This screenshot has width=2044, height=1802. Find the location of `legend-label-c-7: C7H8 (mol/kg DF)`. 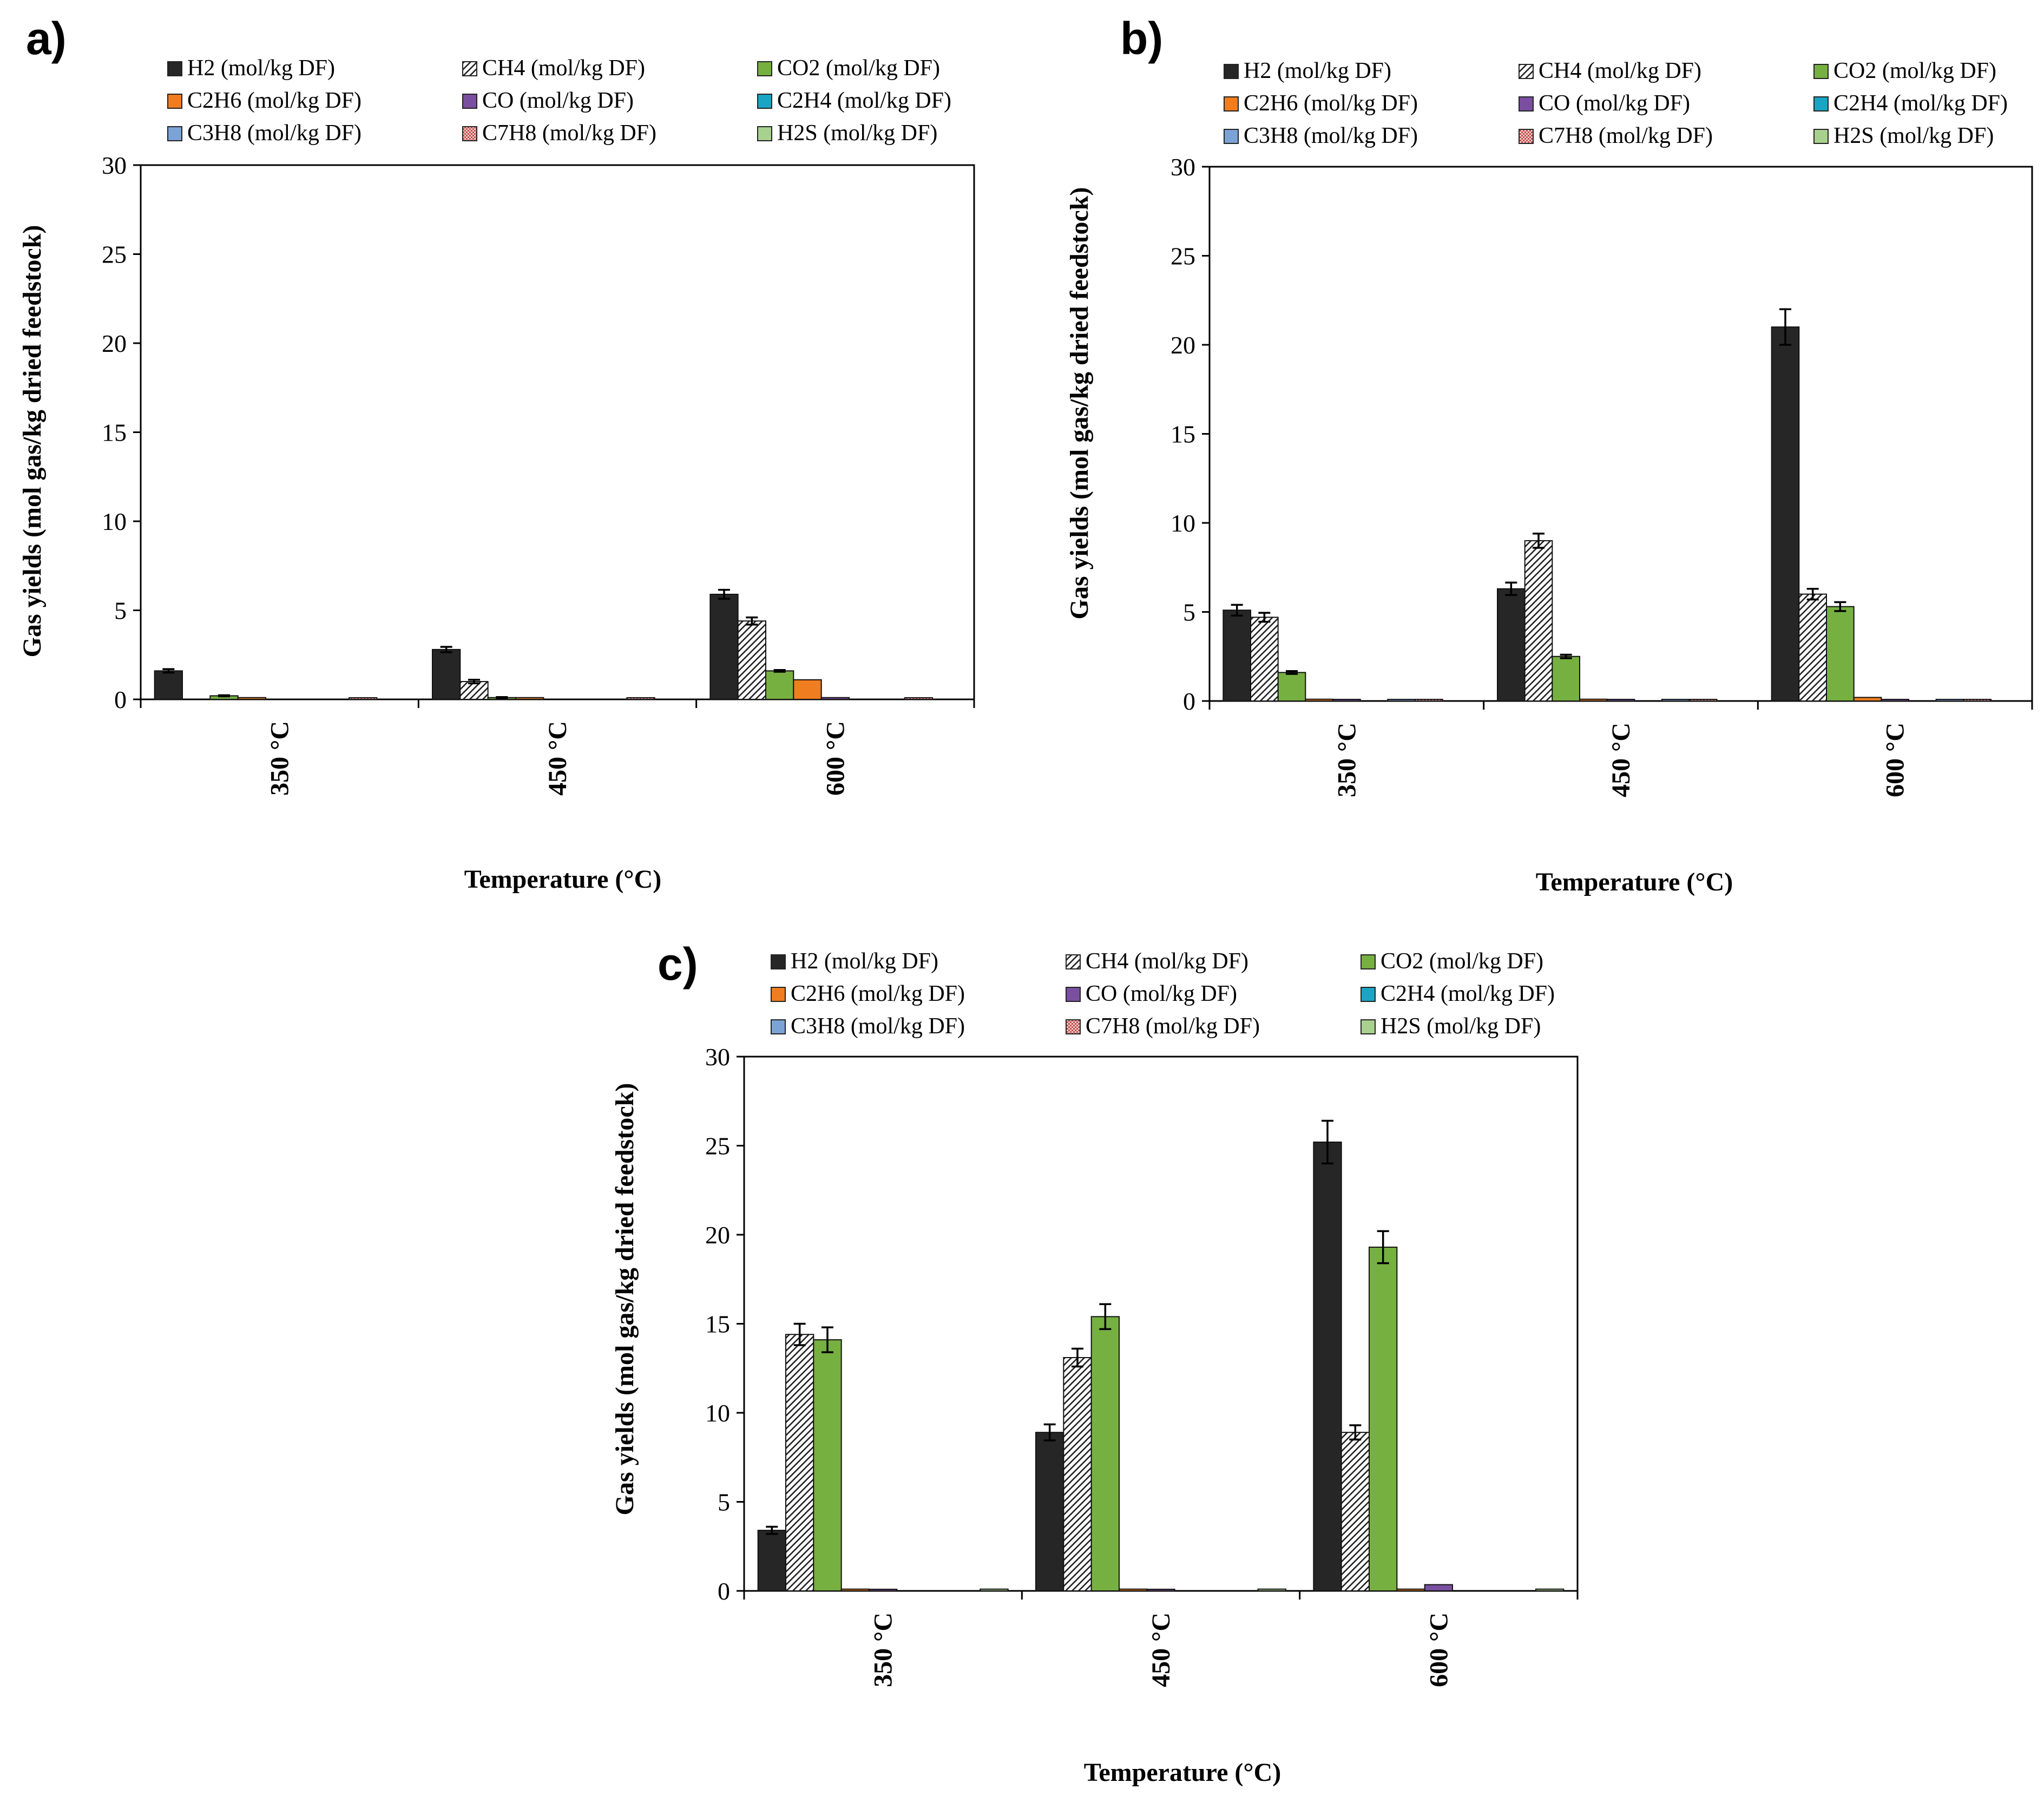

legend-label-c-7: C7H8 (mol/kg DF) is located at coordinates (1173, 1026).